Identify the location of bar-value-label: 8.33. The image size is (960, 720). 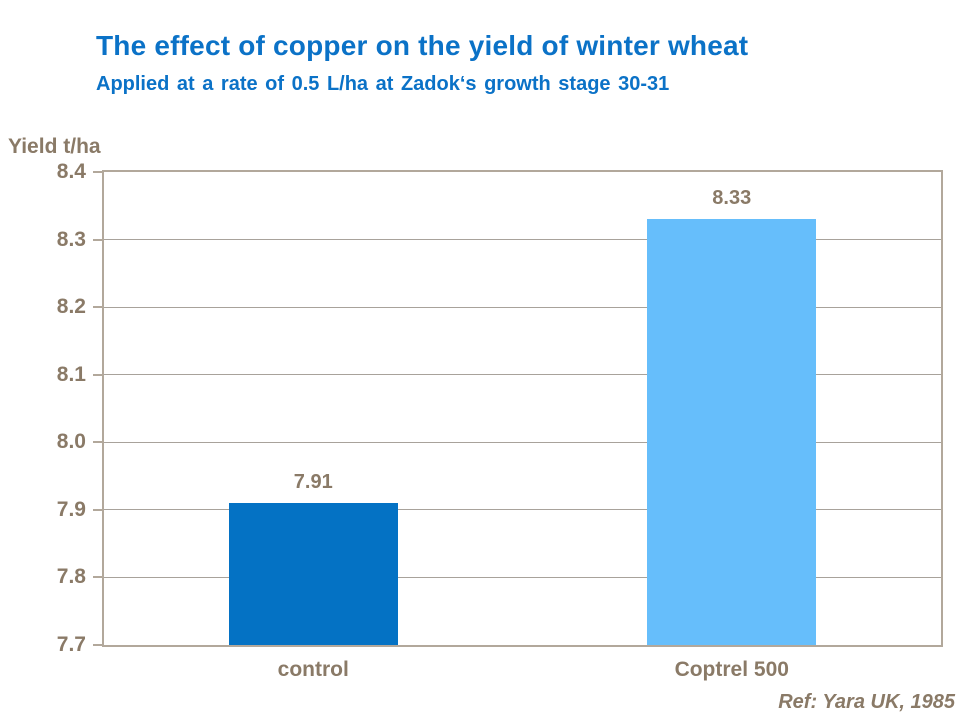
(732, 198).